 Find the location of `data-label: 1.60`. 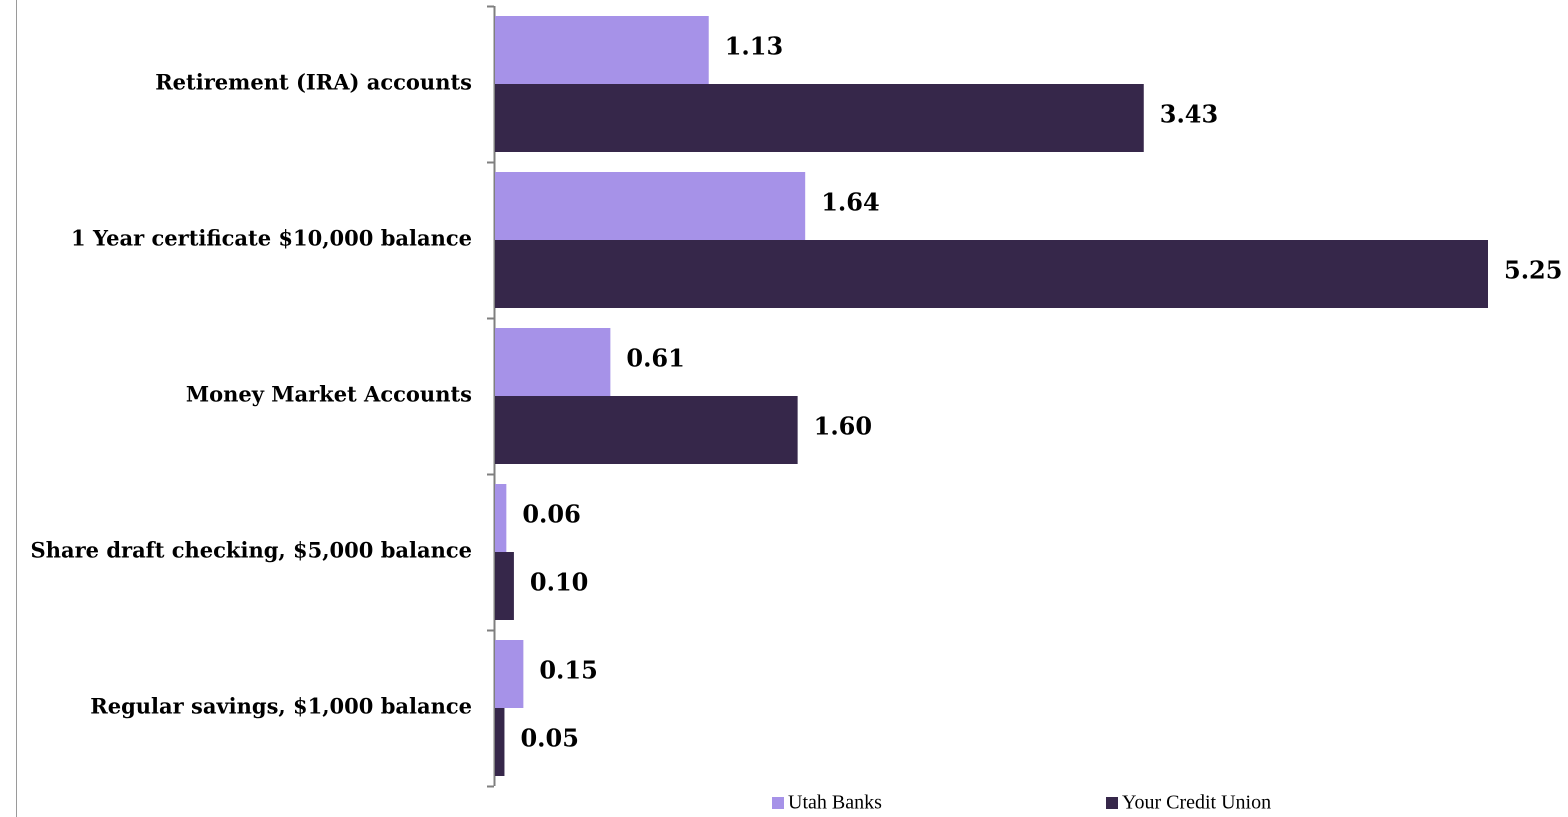

data-label: 1.60 is located at coordinates (843, 426).